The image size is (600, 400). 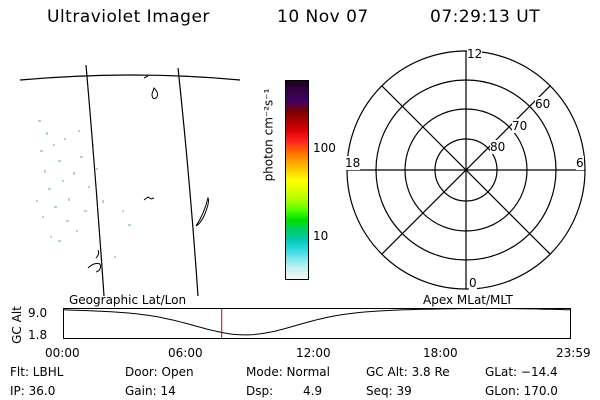 I want to click on latitude-line, so click(x=130, y=77).